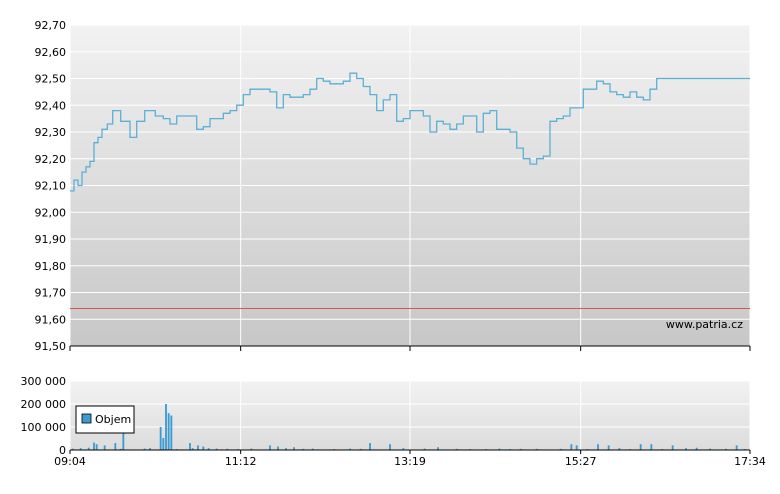 The width and height of the screenshot is (780, 494). Describe the element at coordinates (51, 239) in the screenshot. I see `price-y-tick-label: 91,90` at that location.